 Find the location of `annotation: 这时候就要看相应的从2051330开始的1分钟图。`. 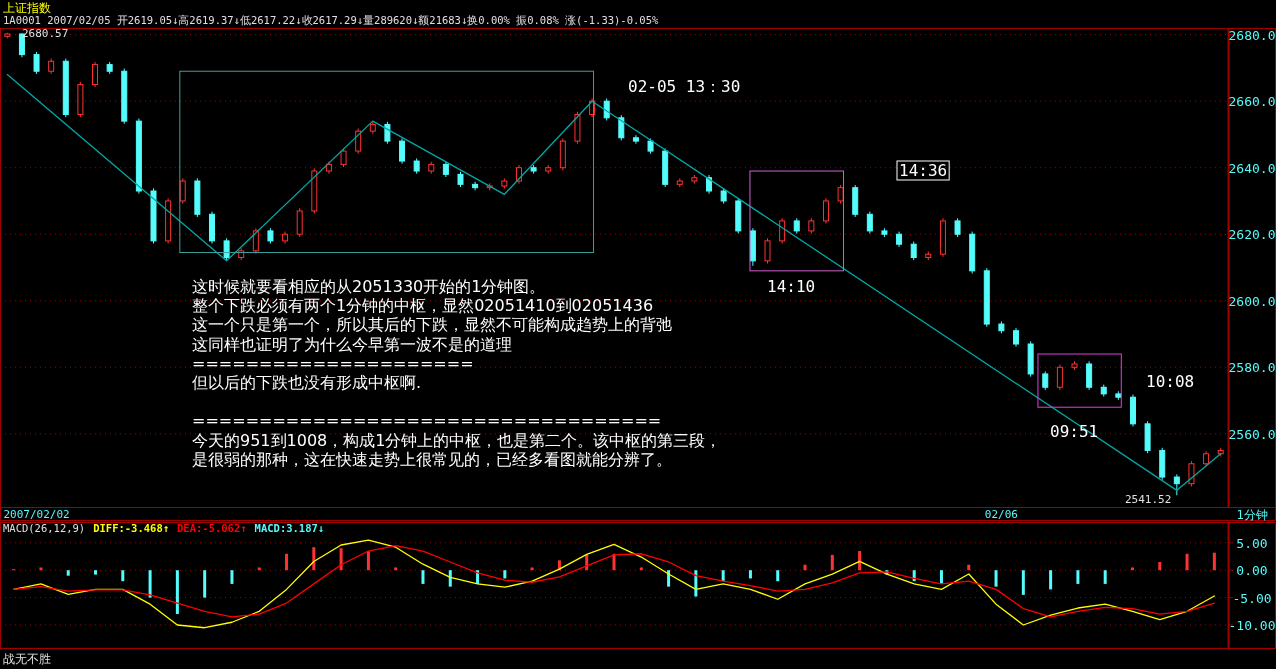

annotation: 这时候就要看相应的从2051330开始的1分钟图。 is located at coordinates (369, 286).